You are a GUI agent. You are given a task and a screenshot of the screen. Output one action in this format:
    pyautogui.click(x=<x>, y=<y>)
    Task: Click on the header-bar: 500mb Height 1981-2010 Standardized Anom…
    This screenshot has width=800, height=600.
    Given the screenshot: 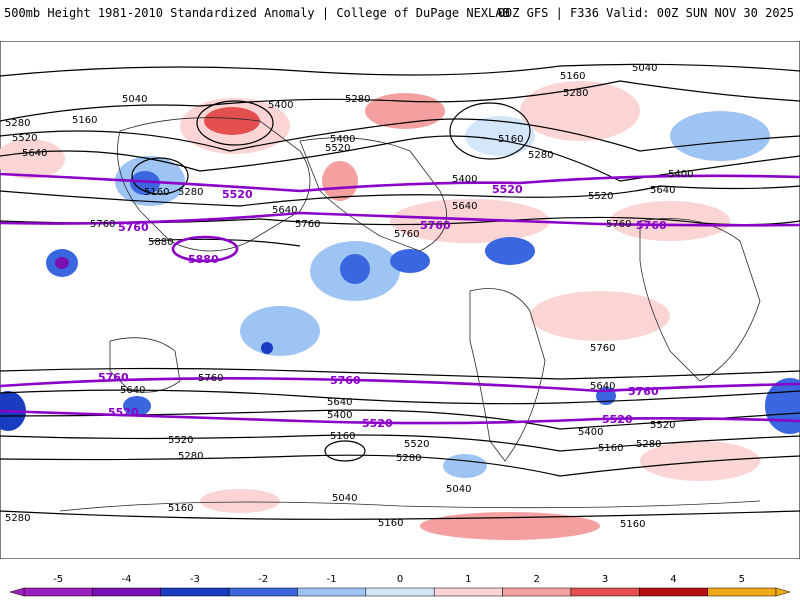 What is the action you would take?
    pyautogui.click(x=400, y=15)
    